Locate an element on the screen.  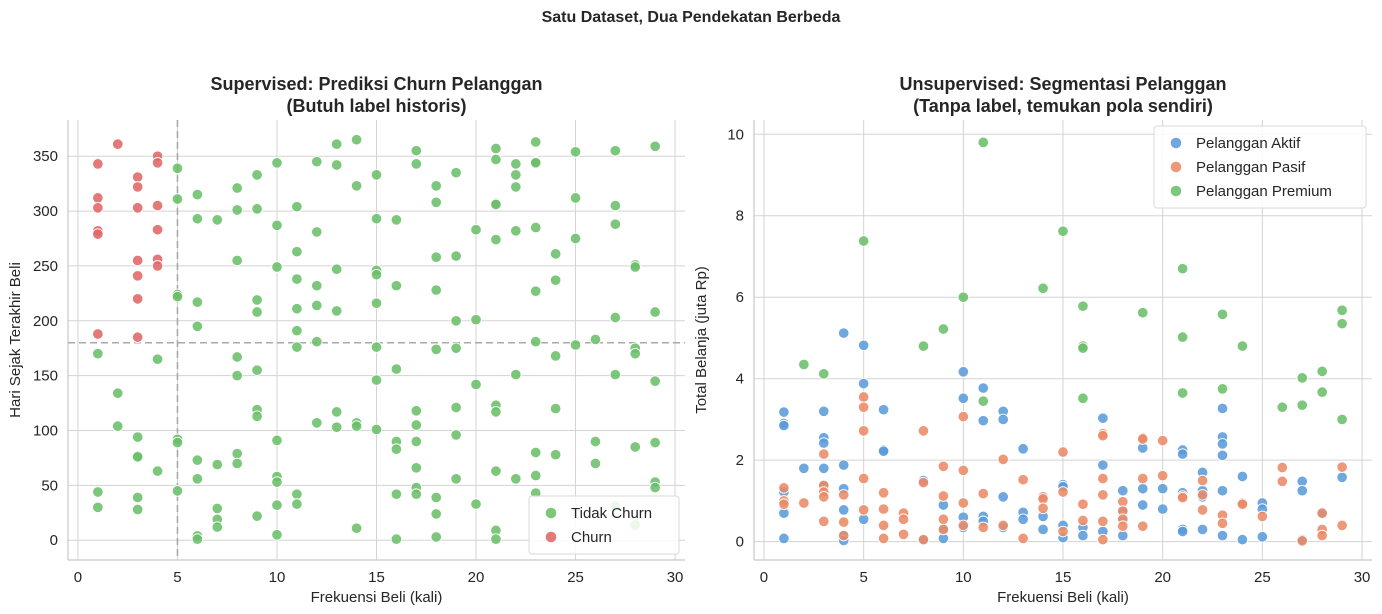
y-tick-label: 0 is located at coordinates (740, 542).